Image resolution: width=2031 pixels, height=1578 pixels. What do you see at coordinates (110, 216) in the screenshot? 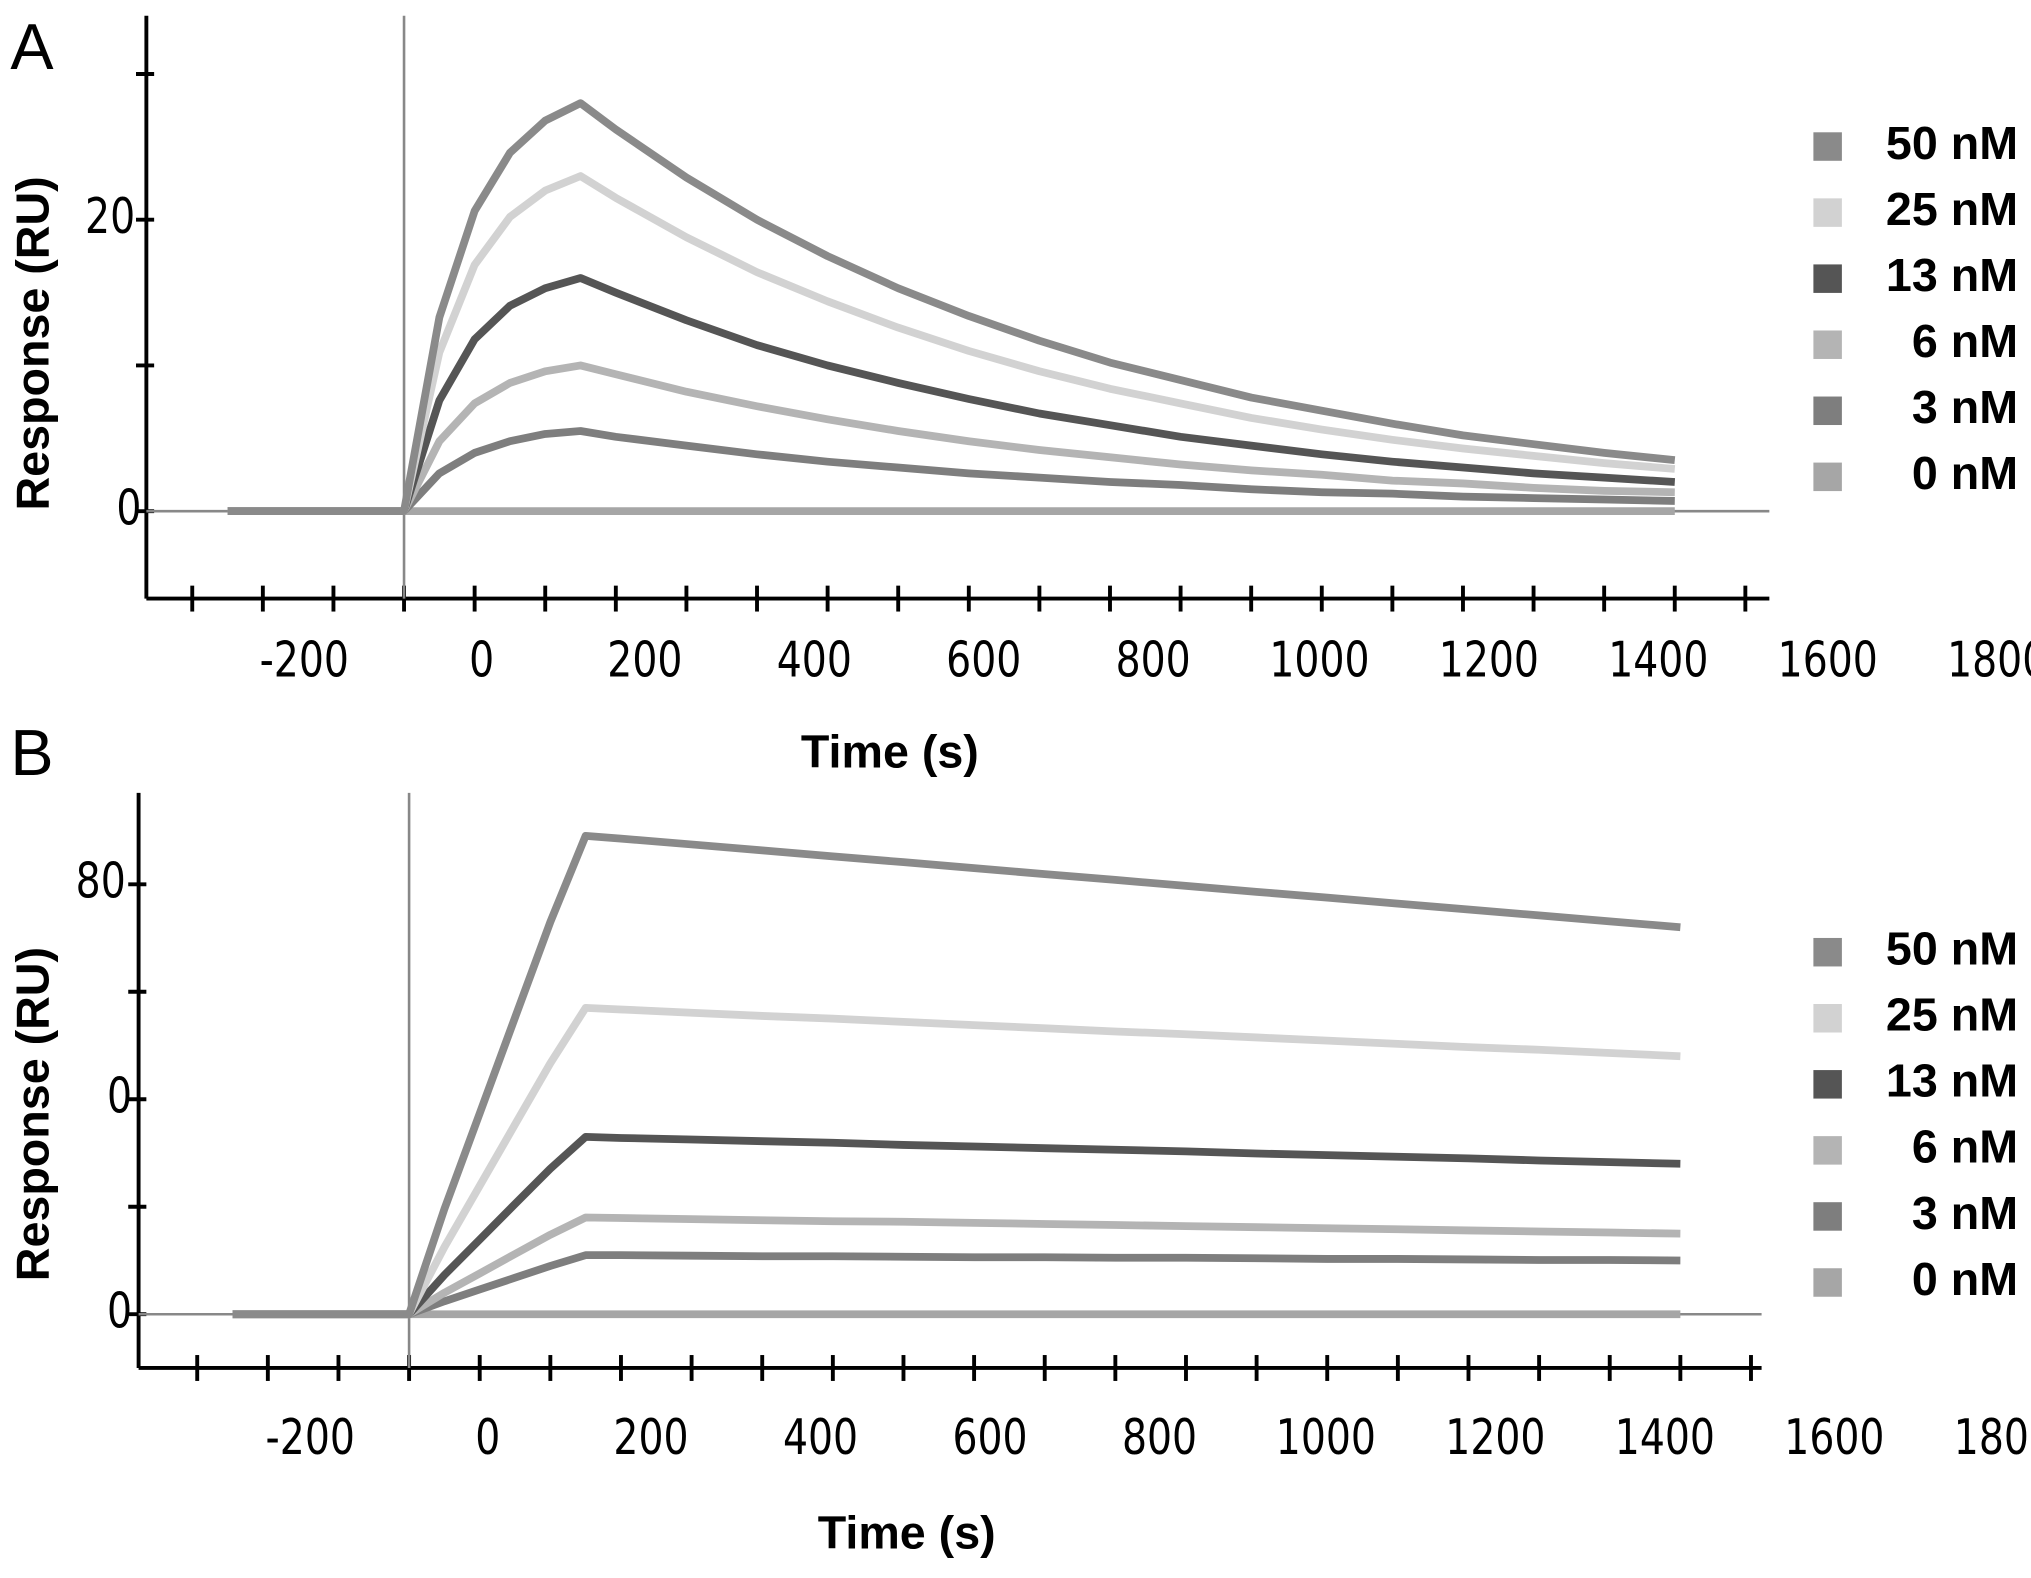
I see `y-tick-label: 20` at bounding box center [110, 216].